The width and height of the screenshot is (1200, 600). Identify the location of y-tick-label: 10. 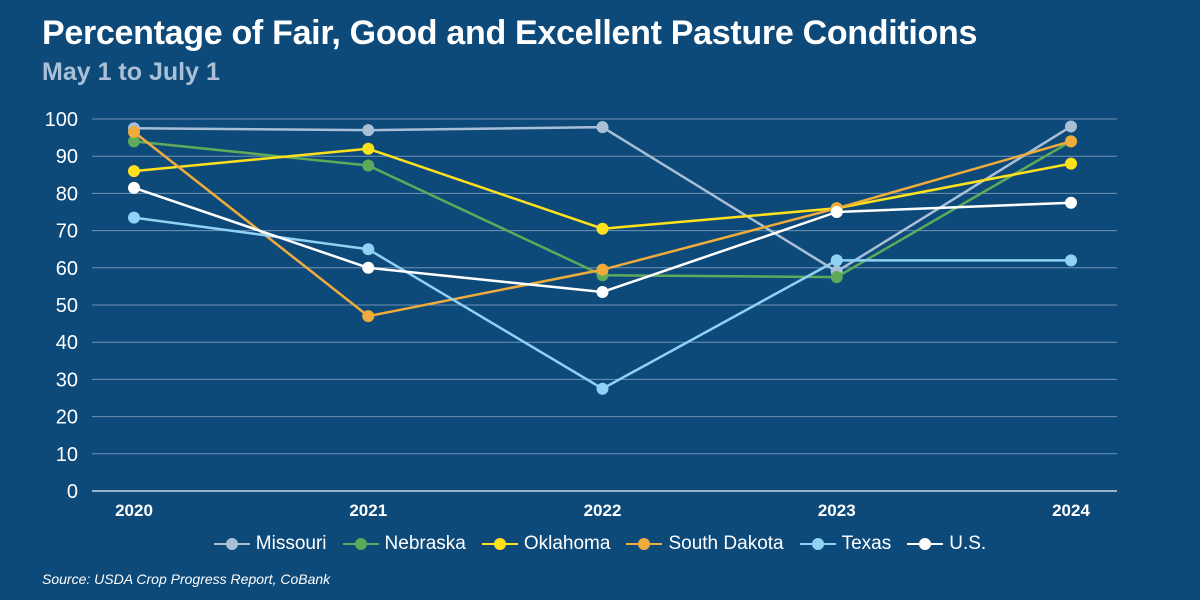
(67, 455).